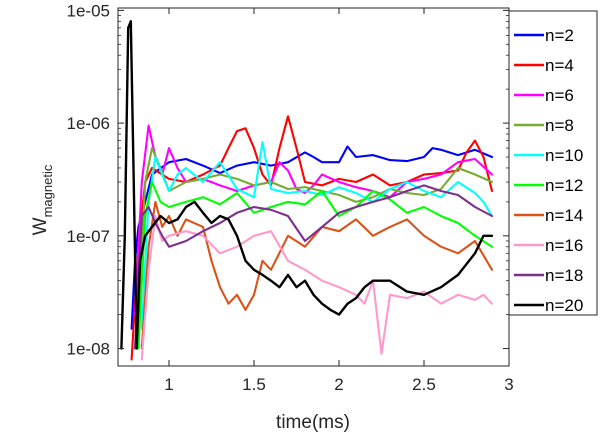  I want to click on y-axis-label: Wmagnetic, so click(42, 199).